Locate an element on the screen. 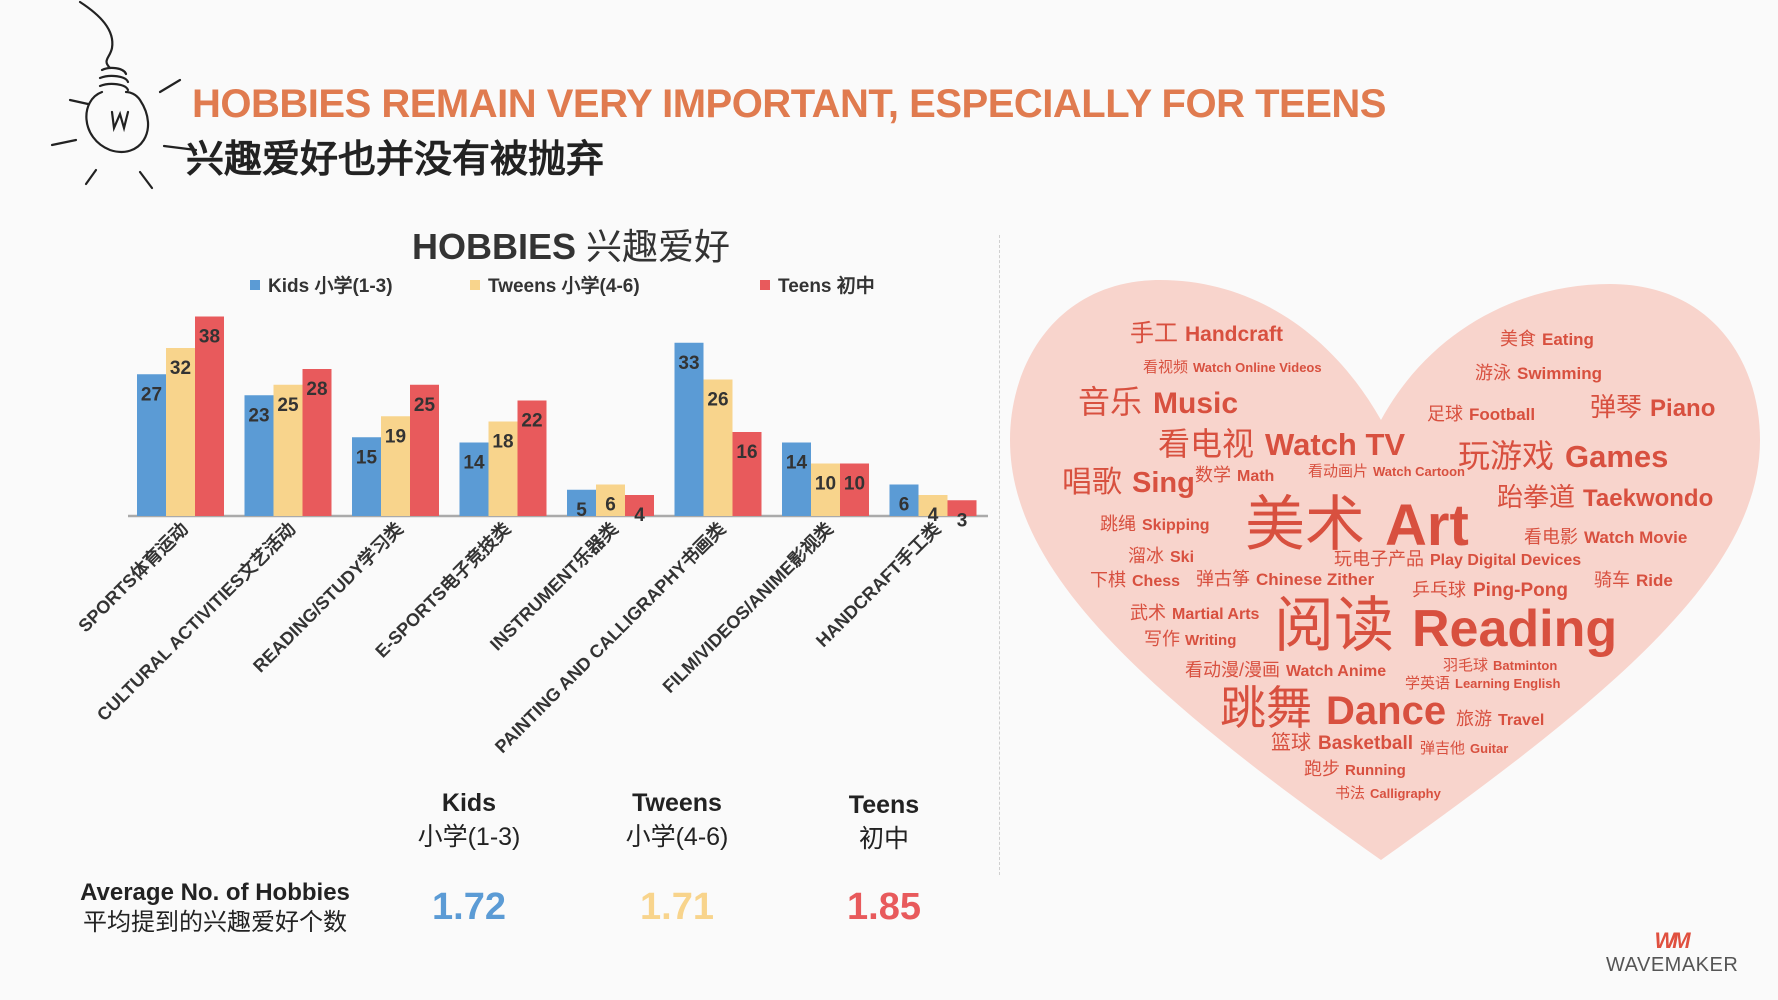  average-value-tweens: 1.71 is located at coordinates (677, 907).